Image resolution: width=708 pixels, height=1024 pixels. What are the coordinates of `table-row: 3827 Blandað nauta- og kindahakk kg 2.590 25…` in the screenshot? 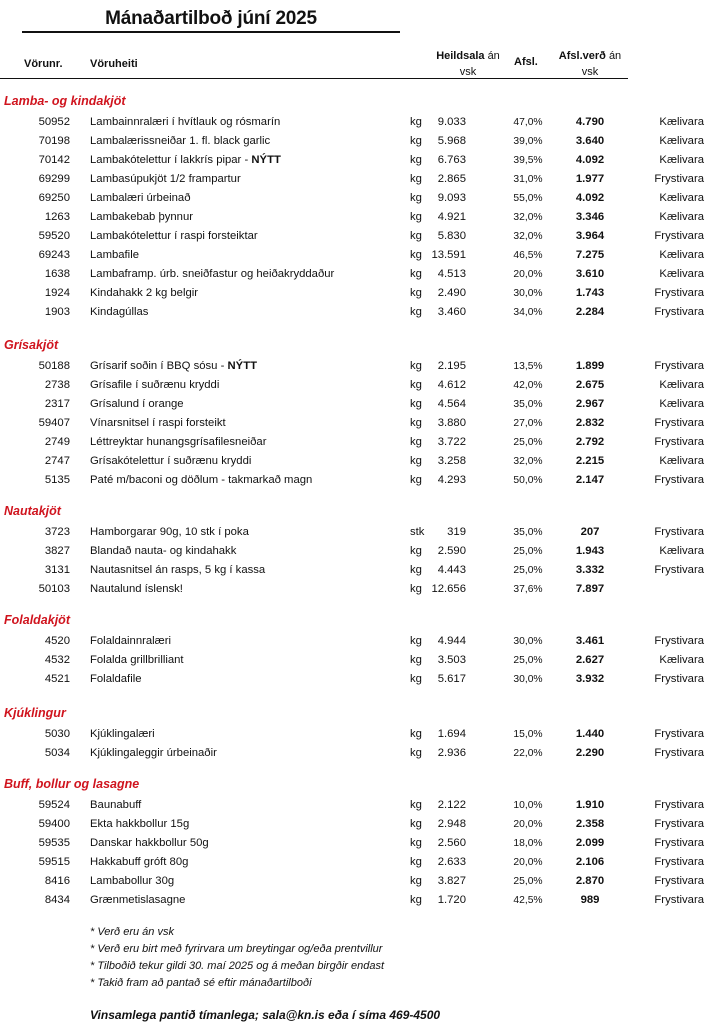 It's located at (354, 551).